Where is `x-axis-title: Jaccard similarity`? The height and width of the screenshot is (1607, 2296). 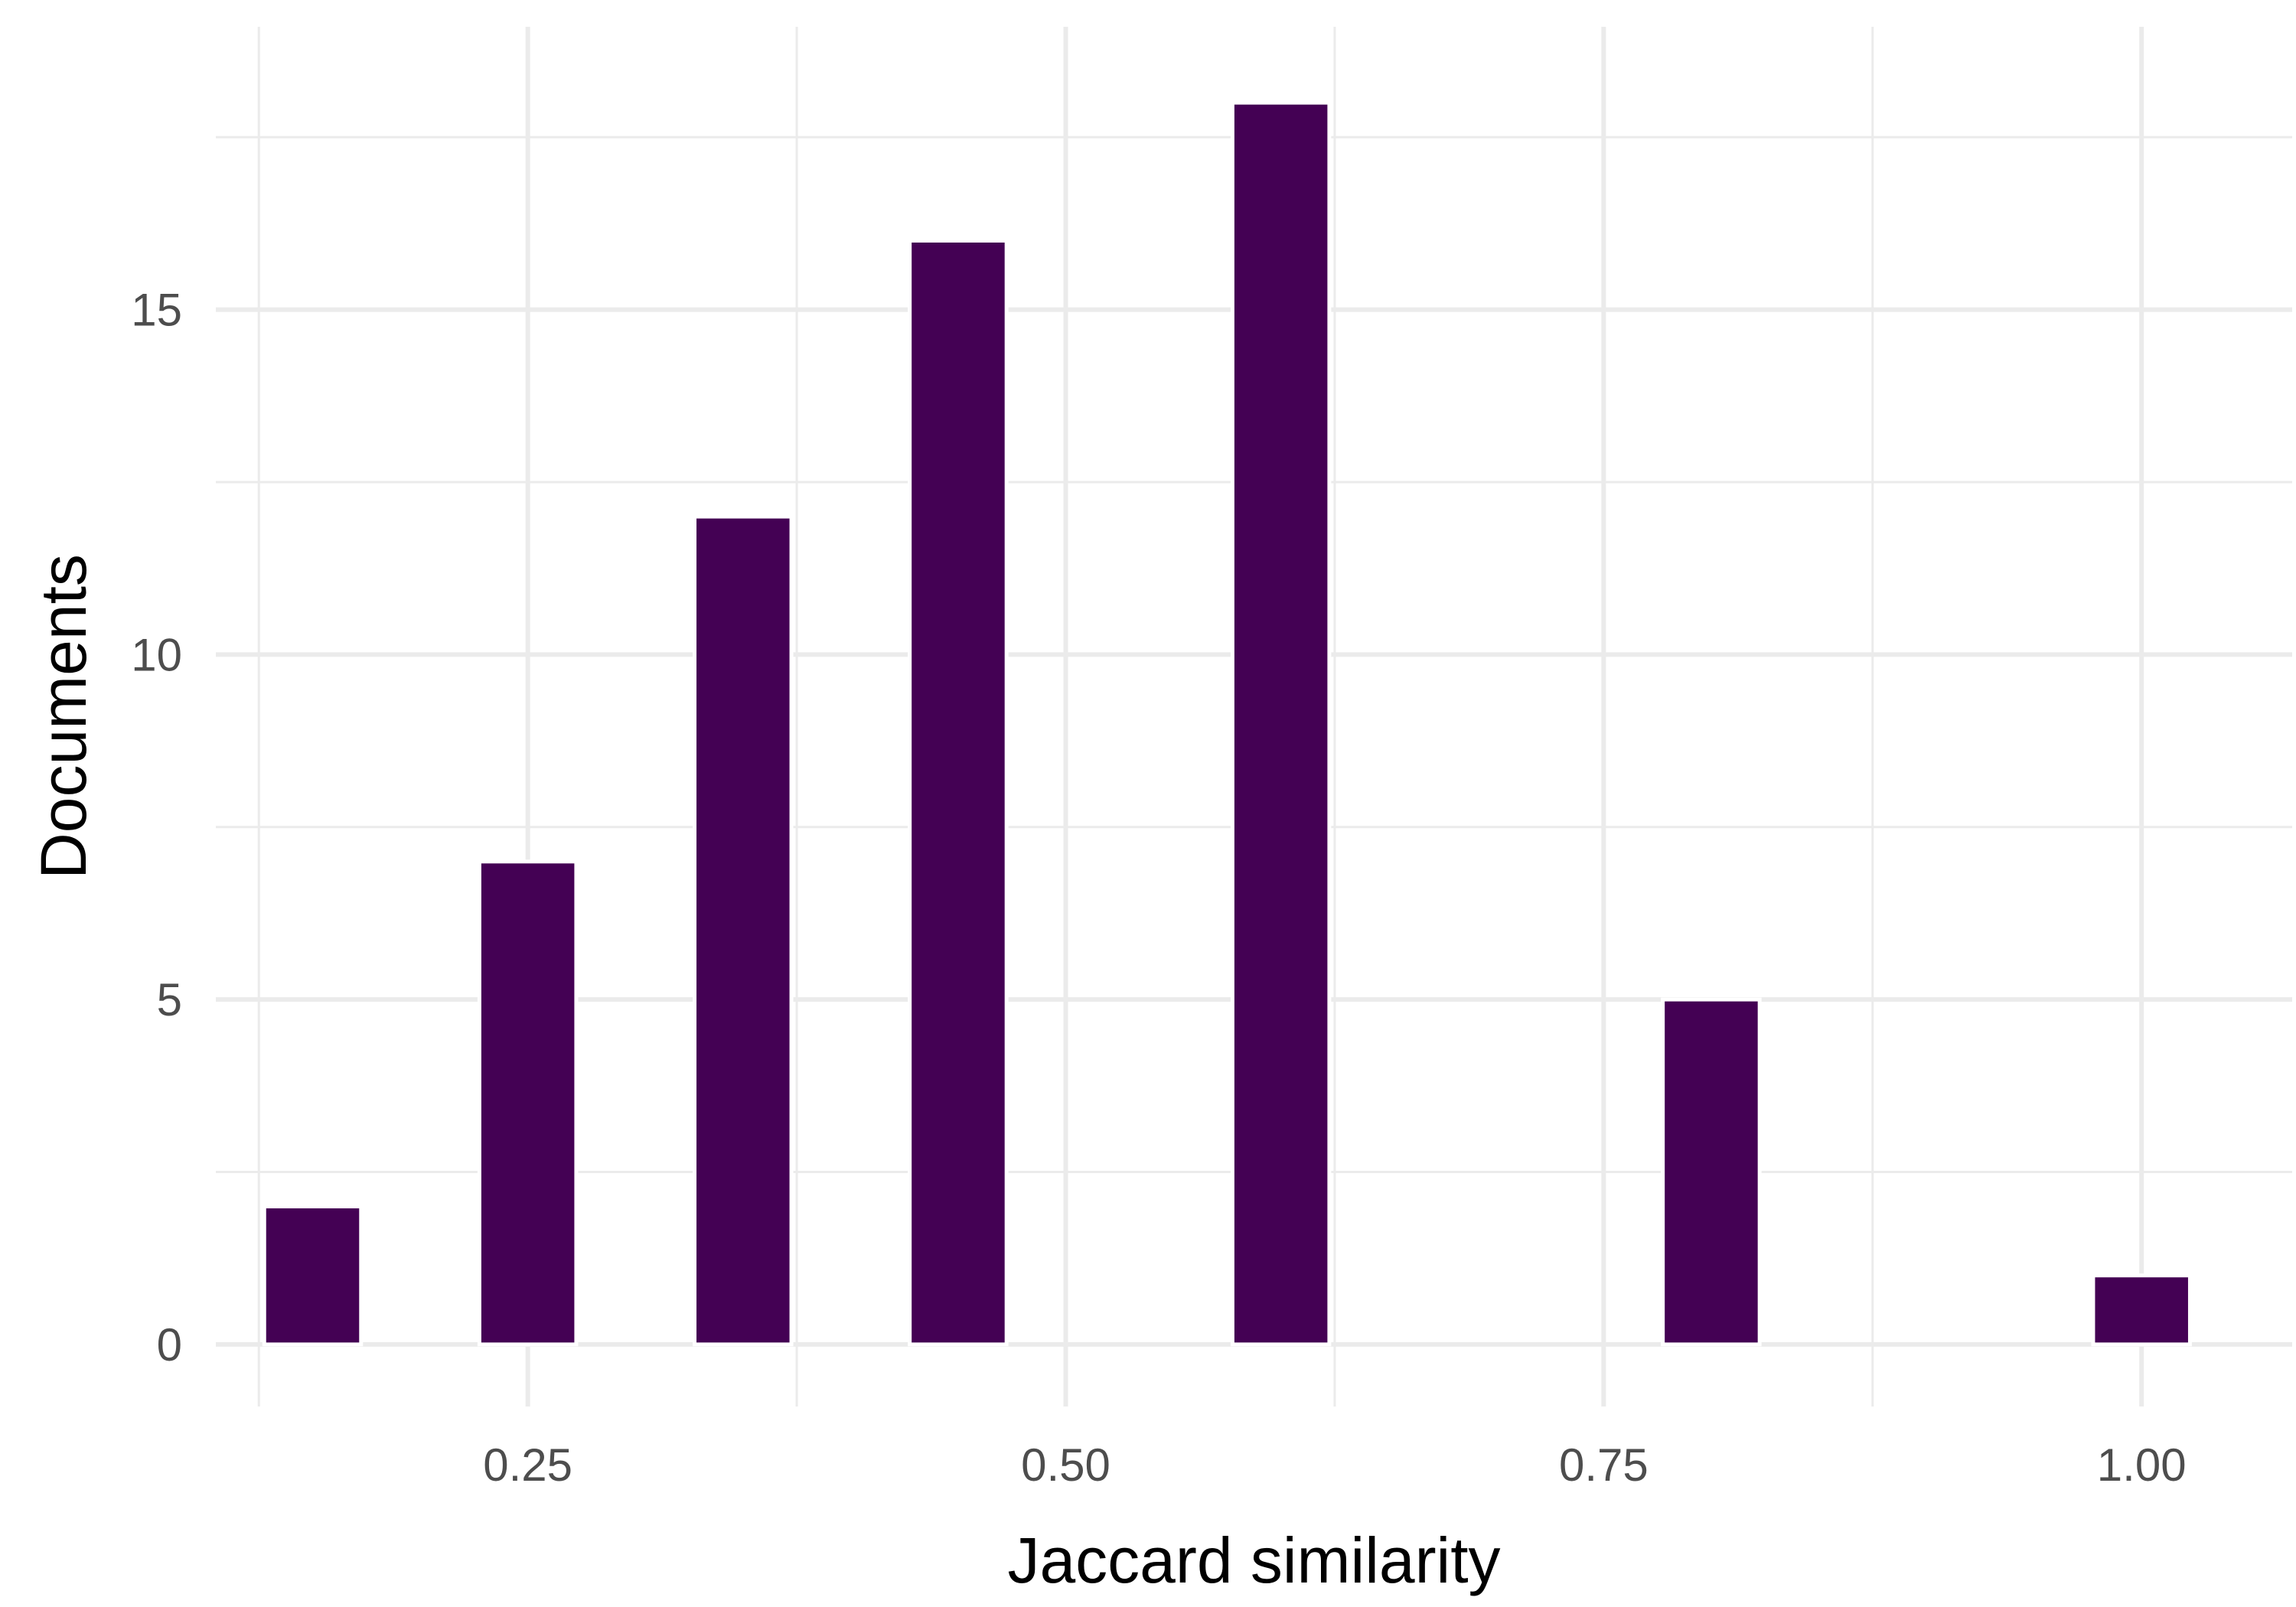 x-axis-title: Jaccard similarity is located at coordinates (1253, 1560).